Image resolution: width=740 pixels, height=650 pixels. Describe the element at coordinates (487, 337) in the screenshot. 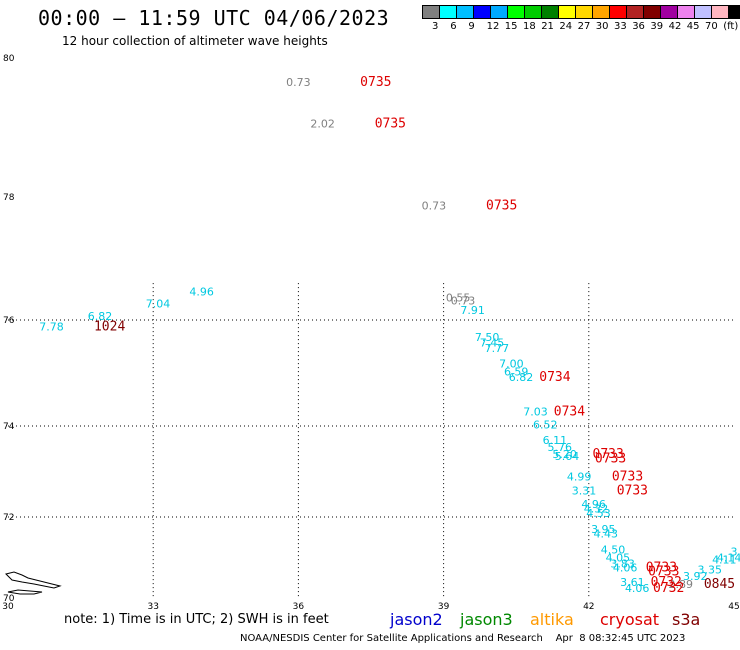

I see `wave-height-point: 7.50` at that location.